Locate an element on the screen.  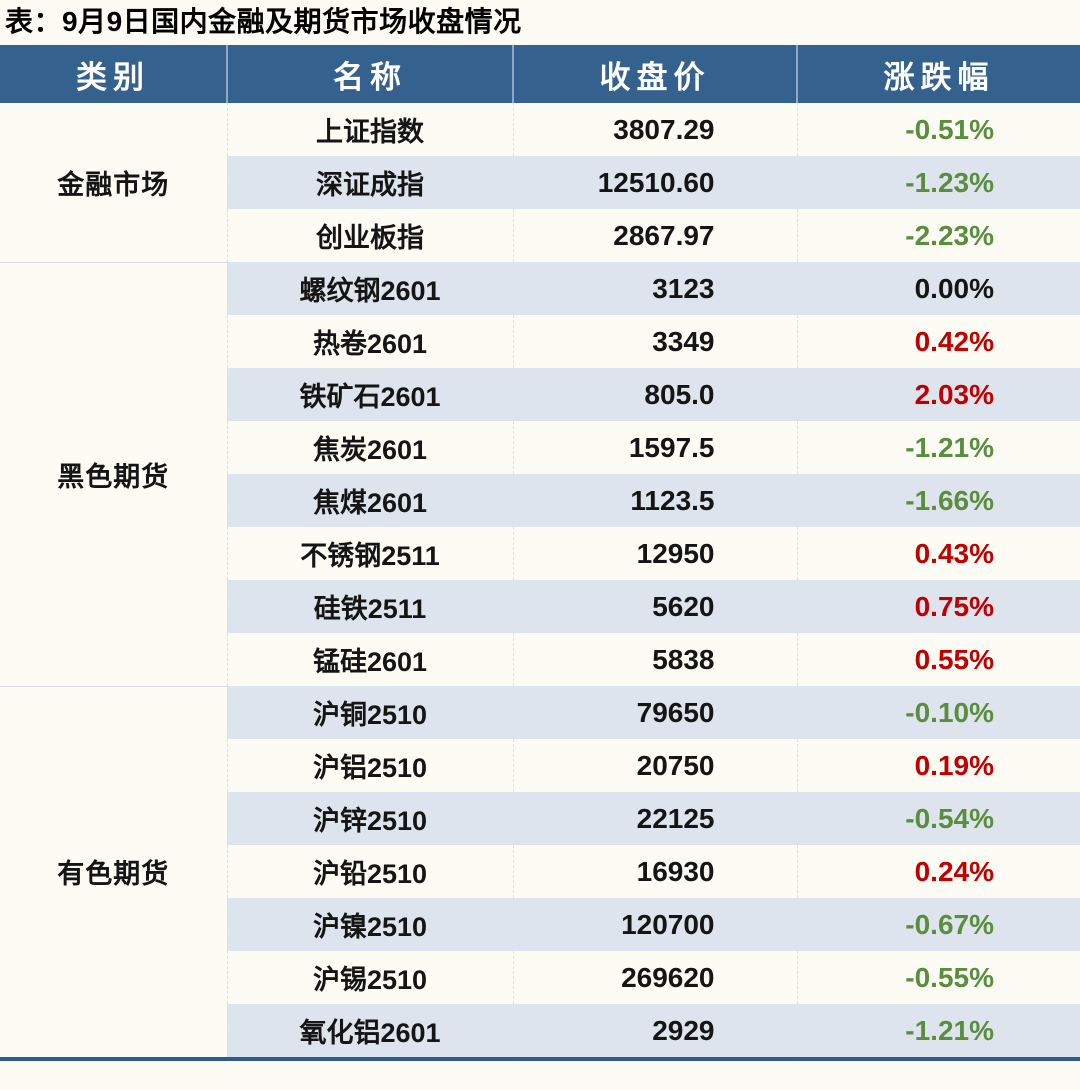
close-price: 12950 is located at coordinates (654, 553).